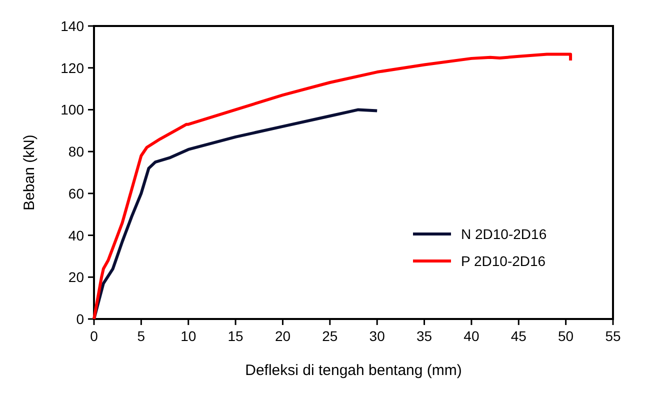  I want to click on y-tick-label: 100, so click(72, 110).